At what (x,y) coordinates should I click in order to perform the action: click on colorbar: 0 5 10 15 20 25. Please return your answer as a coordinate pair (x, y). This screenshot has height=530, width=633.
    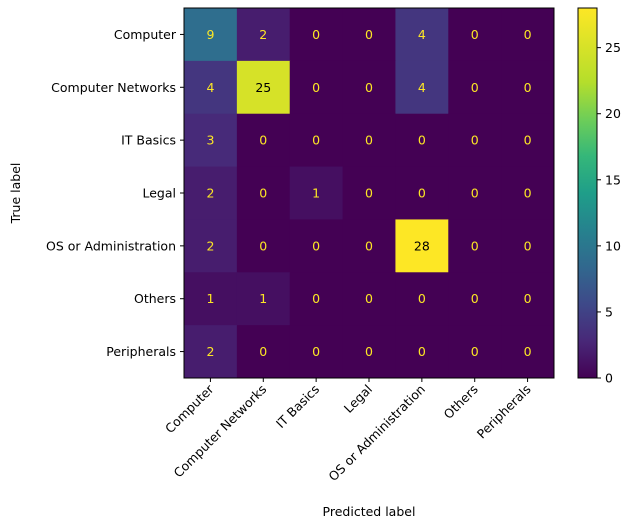
    Looking at the image, I should click on (599, 196).